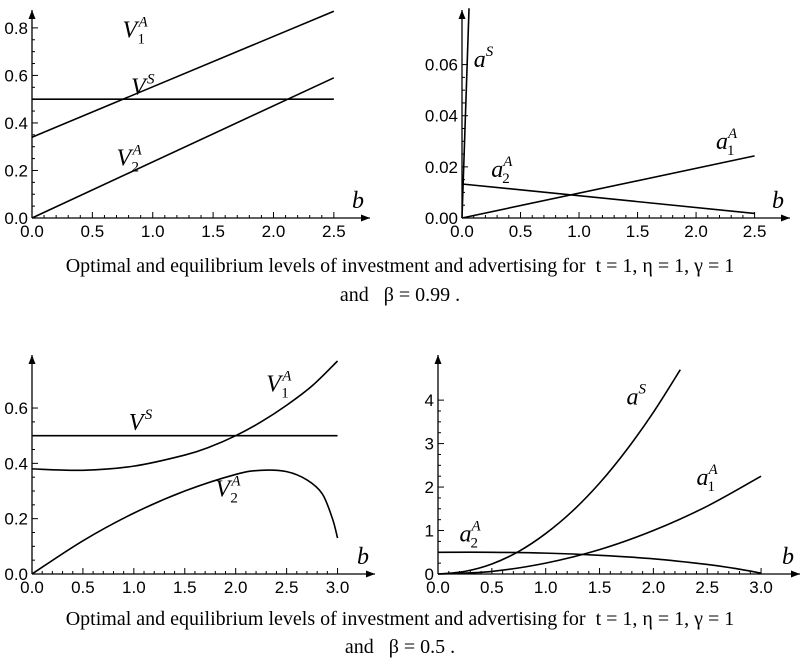 This screenshot has height=664, width=800. I want to click on y-tick-label: 0.06, so click(441, 65).